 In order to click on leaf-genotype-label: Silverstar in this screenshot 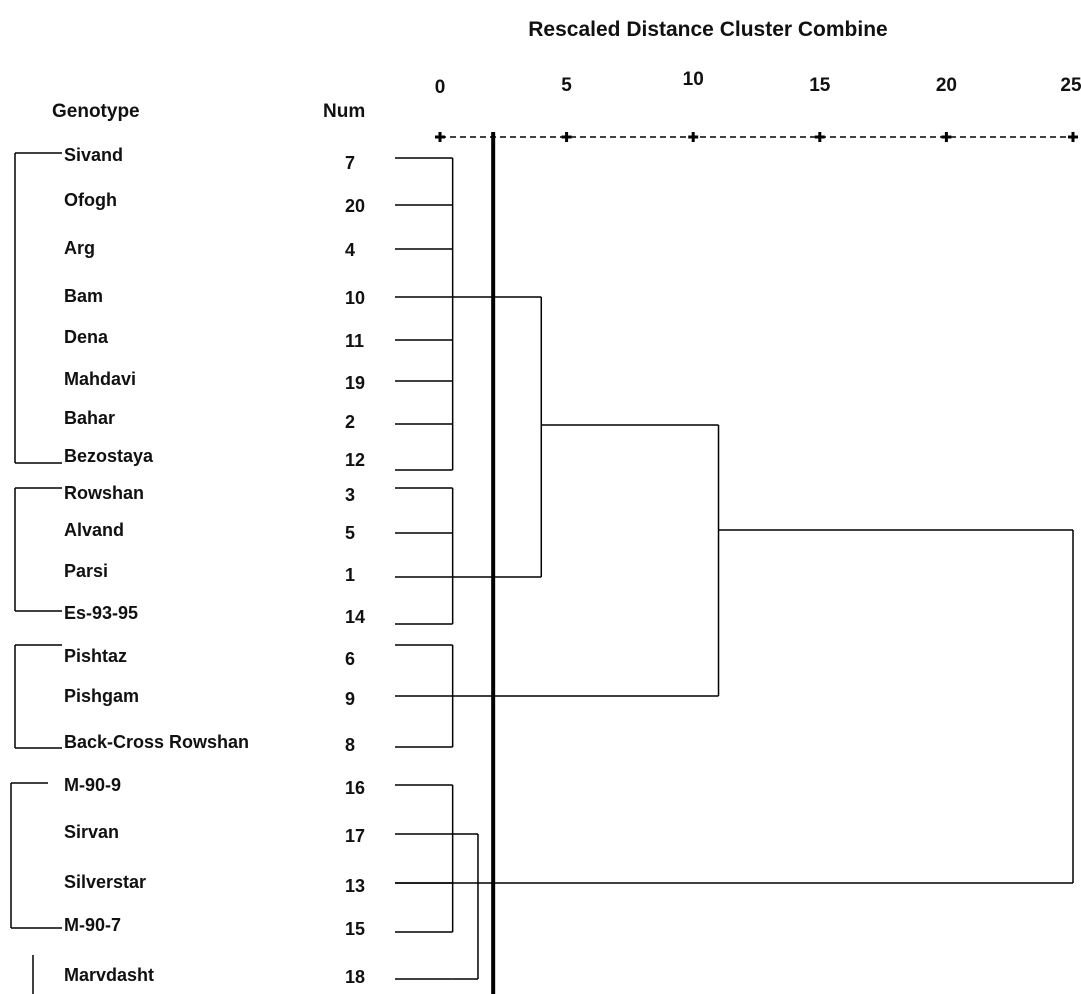, I will do `click(105, 882)`.